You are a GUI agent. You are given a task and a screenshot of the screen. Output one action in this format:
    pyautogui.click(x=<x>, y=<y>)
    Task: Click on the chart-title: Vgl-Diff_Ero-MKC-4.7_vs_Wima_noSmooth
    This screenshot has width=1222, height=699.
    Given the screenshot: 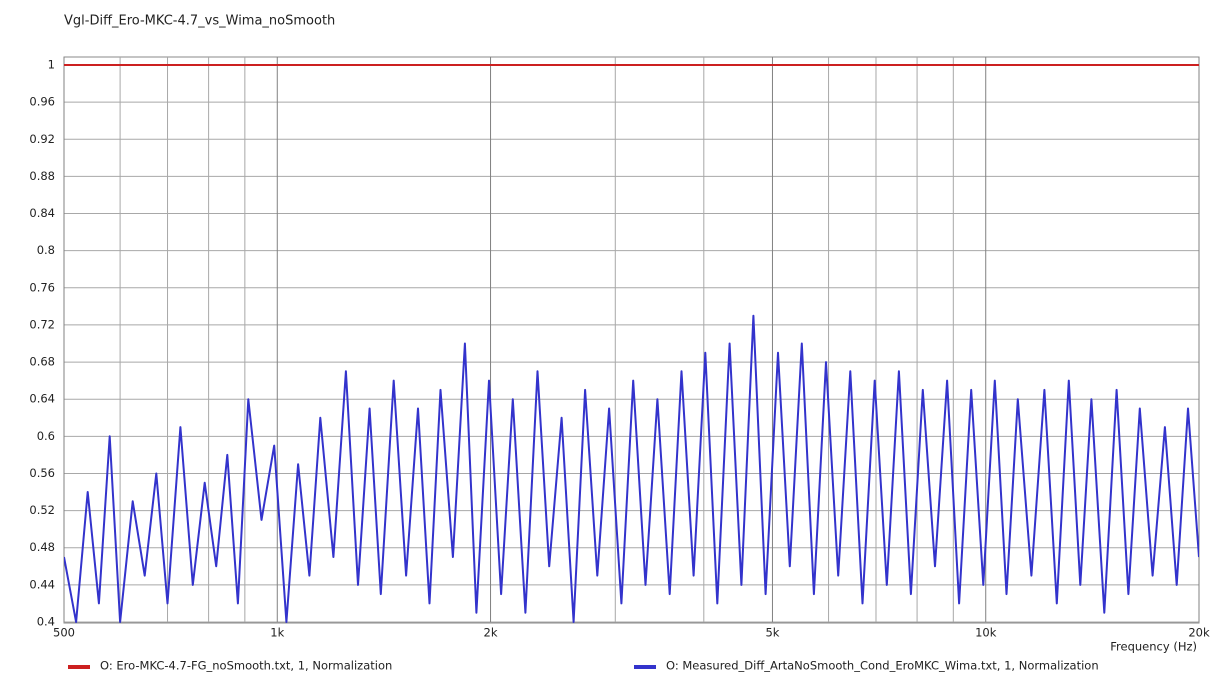 What is the action you would take?
    pyautogui.click(x=199, y=21)
    